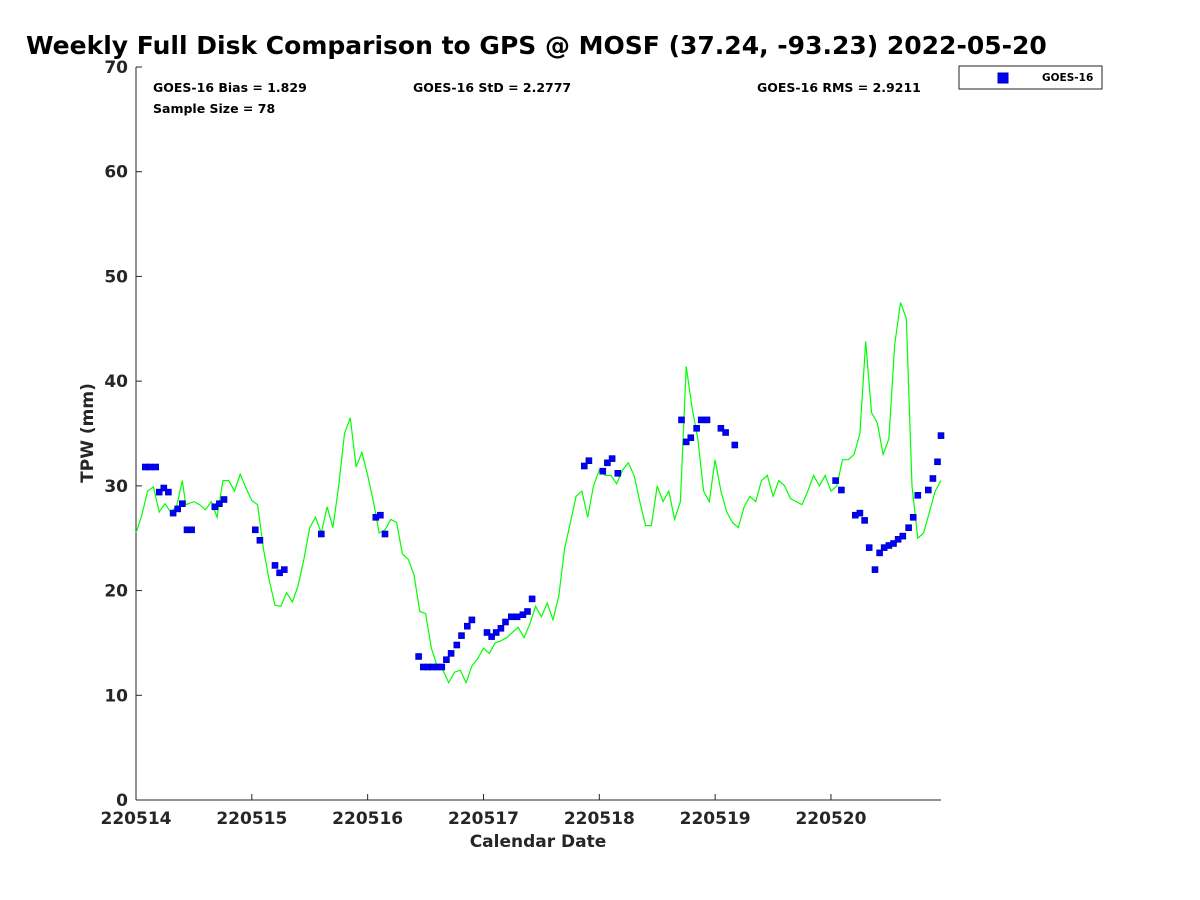 The height and width of the screenshot is (900, 1200). What do you see at coordinates (122, 801) in the screenshot?
I see `y-tick-label: 0` at bounding box center [122, 801].